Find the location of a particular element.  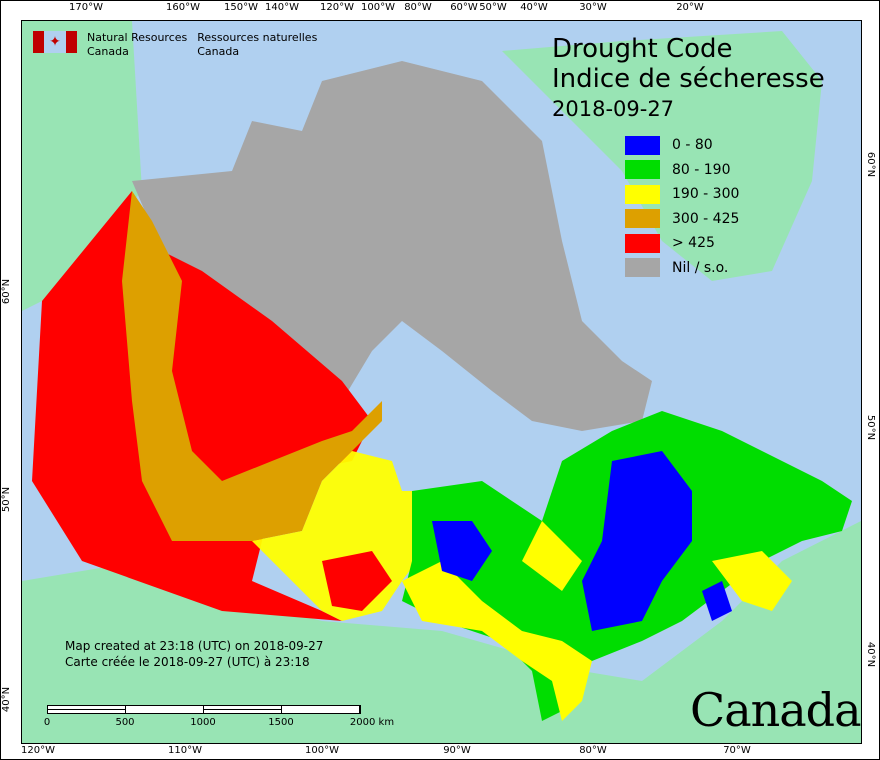

note-en: Map created at 23:18 (UTC) on 2018-09-27 is located at coordinates (194, 646).